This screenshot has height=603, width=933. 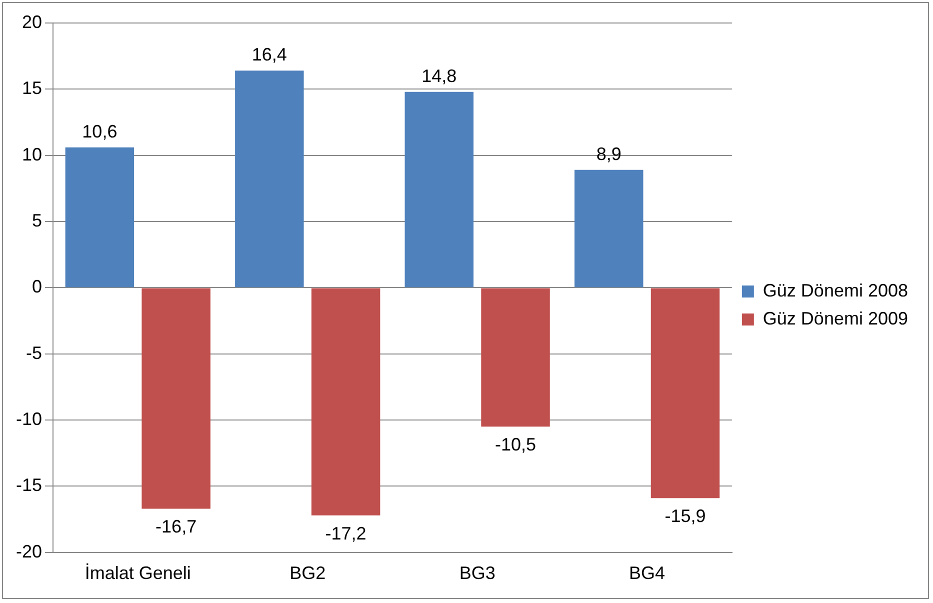 What do you see at coordinates (176, 526) in the screenshot?
I see `data-label: -16,7` at bounding box center [176, 526].